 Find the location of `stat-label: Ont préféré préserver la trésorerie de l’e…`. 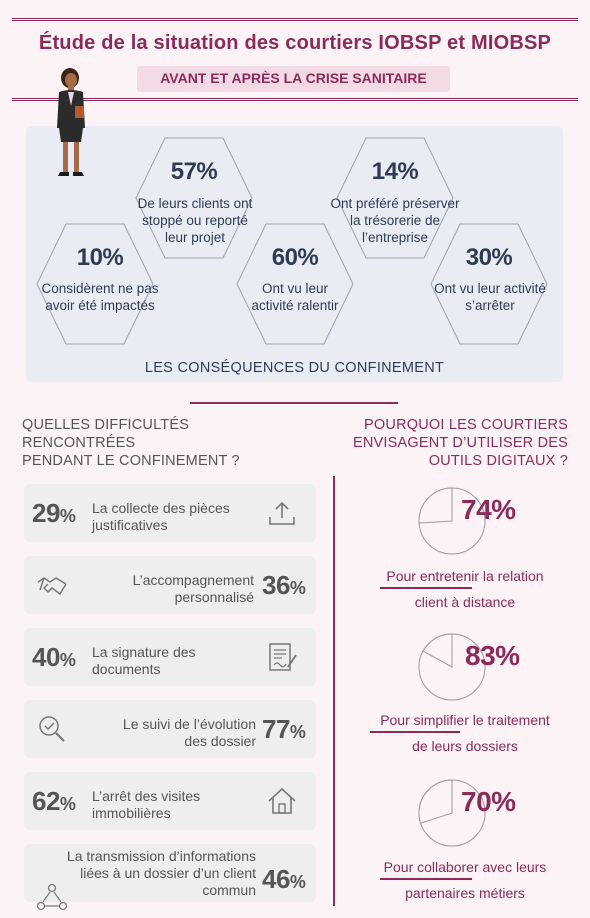

stat-label: Ont préféré préserver la trésorerie de l’e… is located at coordinates (395, 220).